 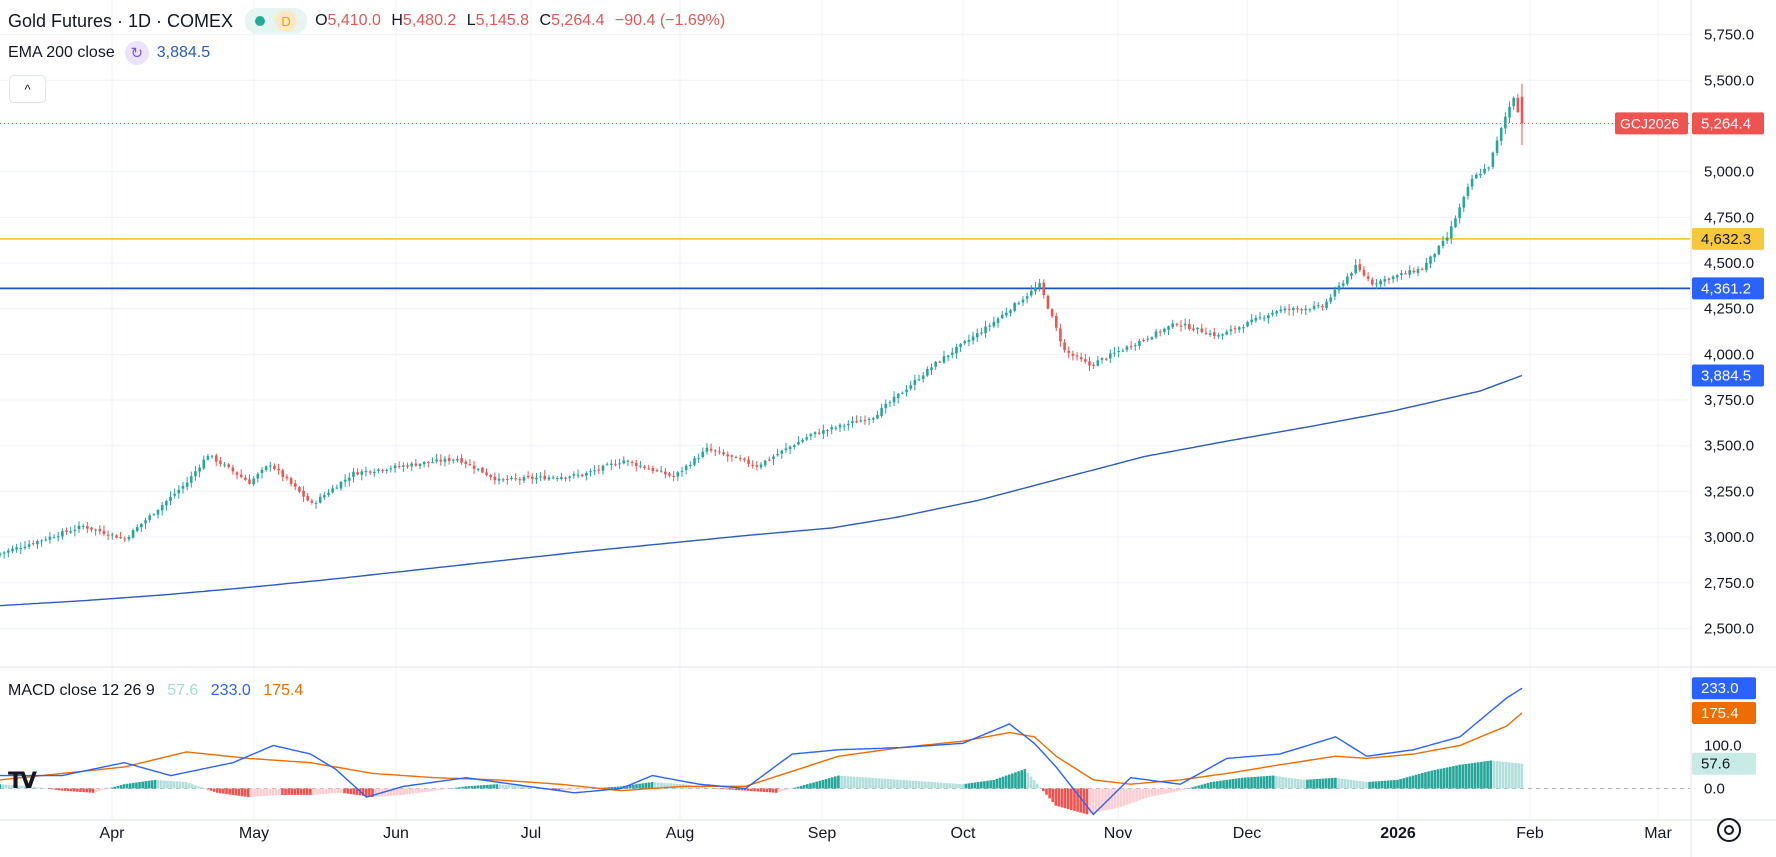 What do you see at coordinates (1729, 830) in the screenshot?
I see `settings-gear-icon` at bounding box center [1729, 830].